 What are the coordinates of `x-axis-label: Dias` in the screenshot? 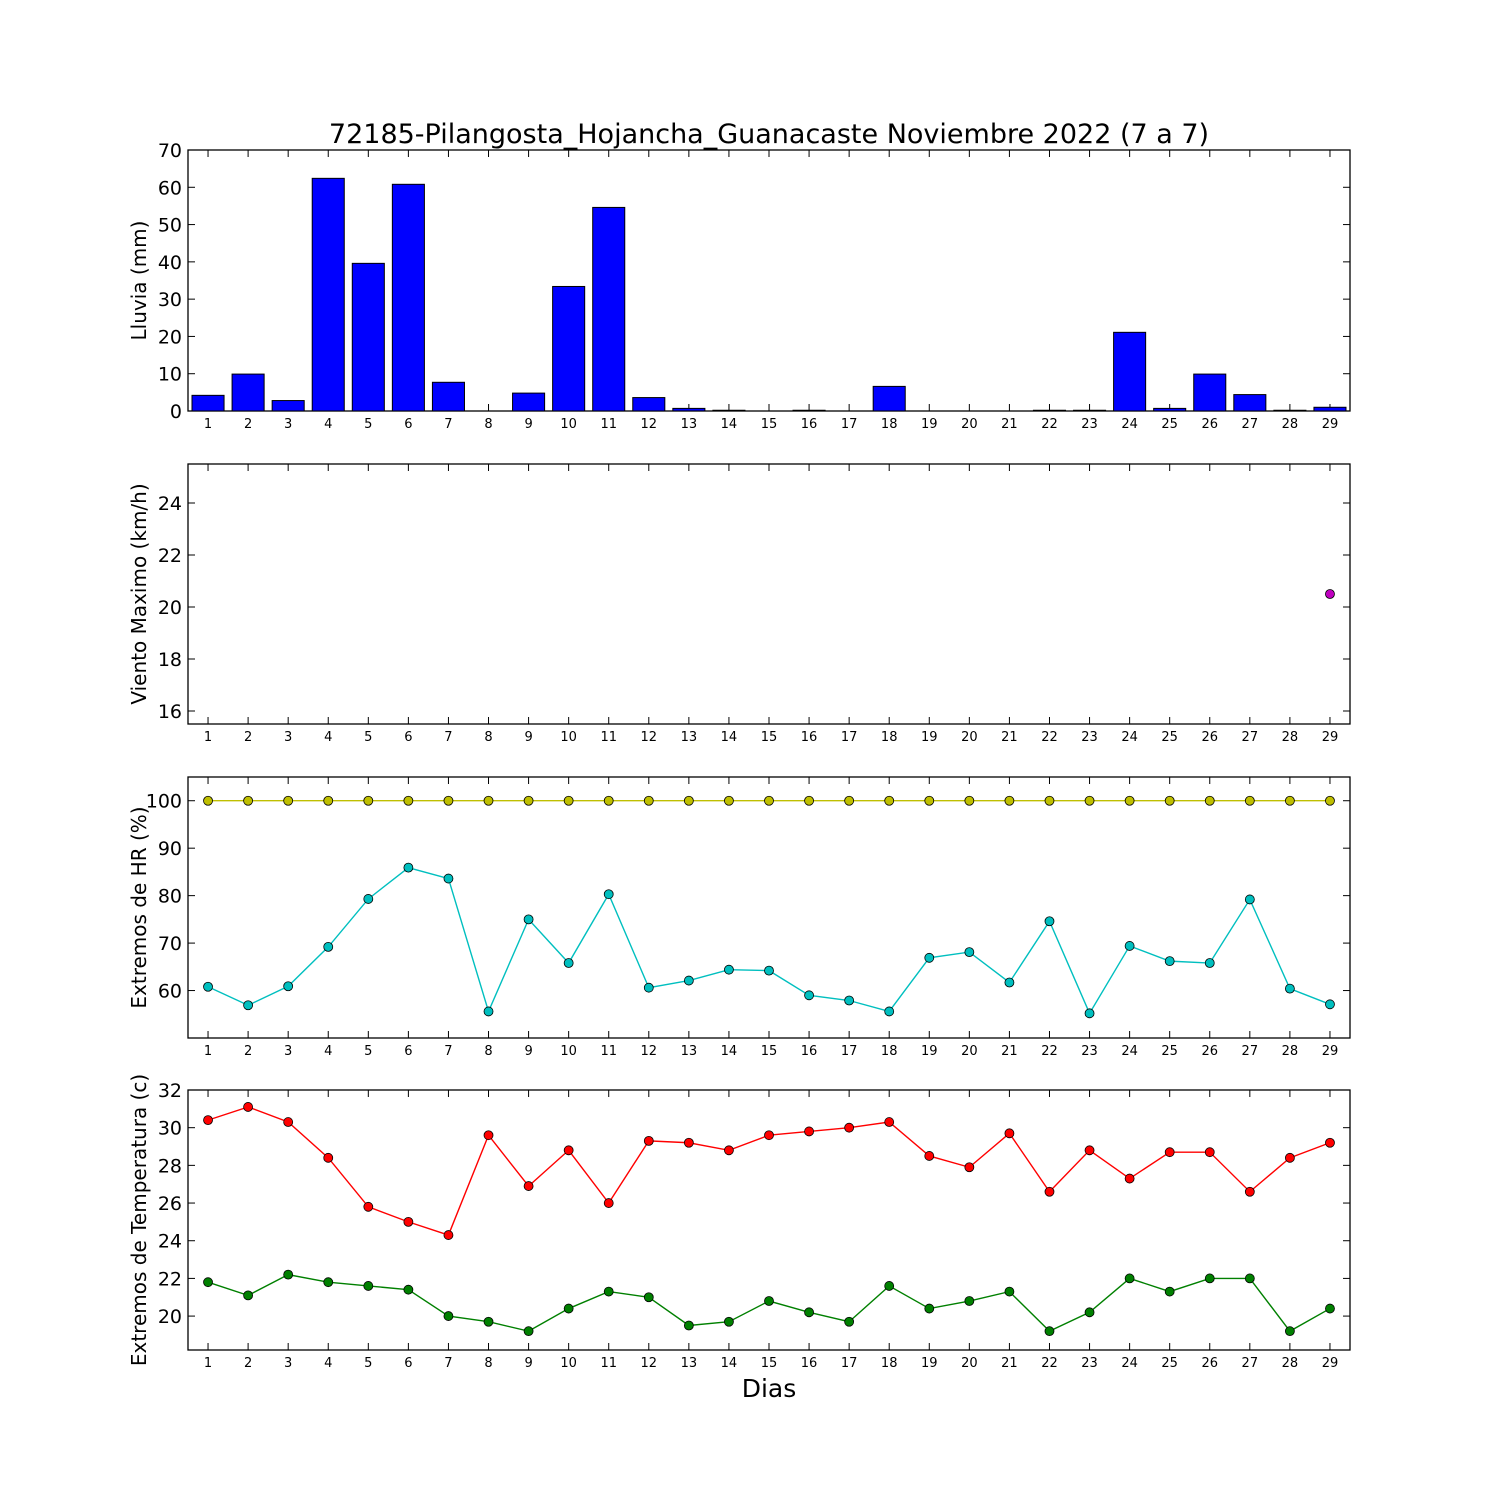 It's located at (769, 1388).